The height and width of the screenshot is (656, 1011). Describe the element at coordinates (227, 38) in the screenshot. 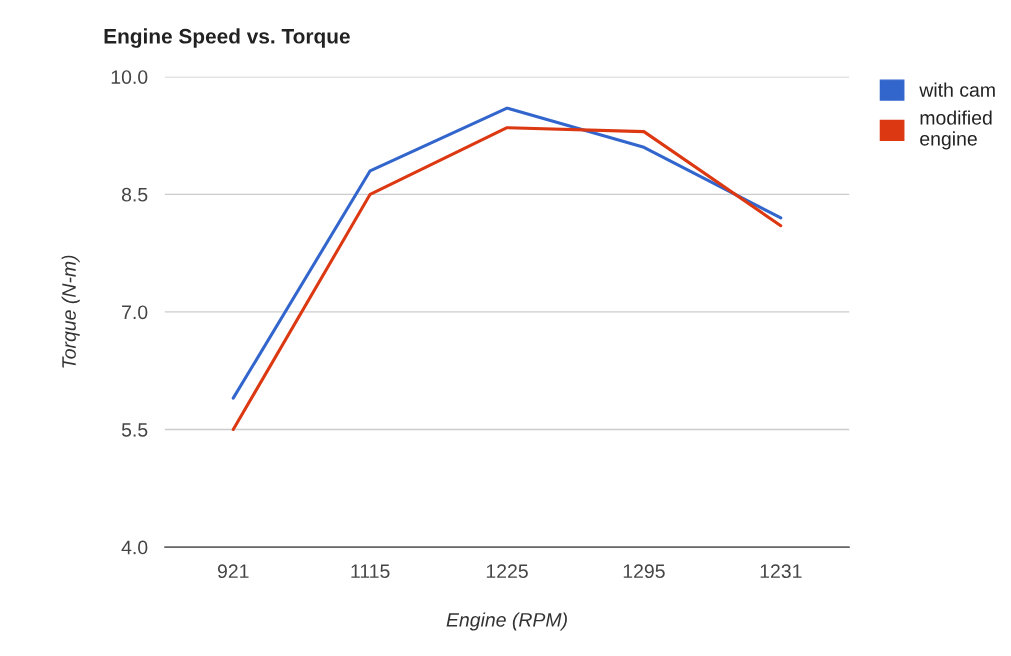

I see `chart-title: Engine Speed vs. Torque` at that location.